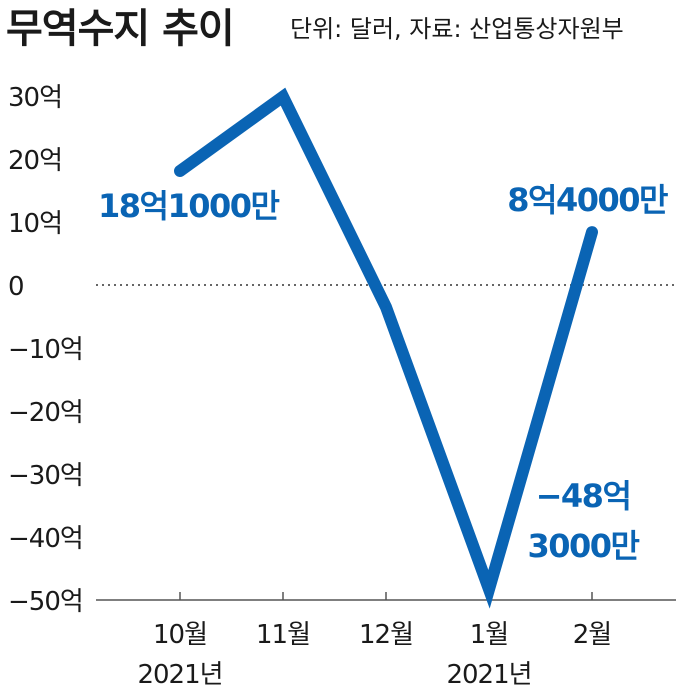 The width and height of the screenshot is (687, 689). I want to click on y-tick-label: 20억, so click(35, 161).